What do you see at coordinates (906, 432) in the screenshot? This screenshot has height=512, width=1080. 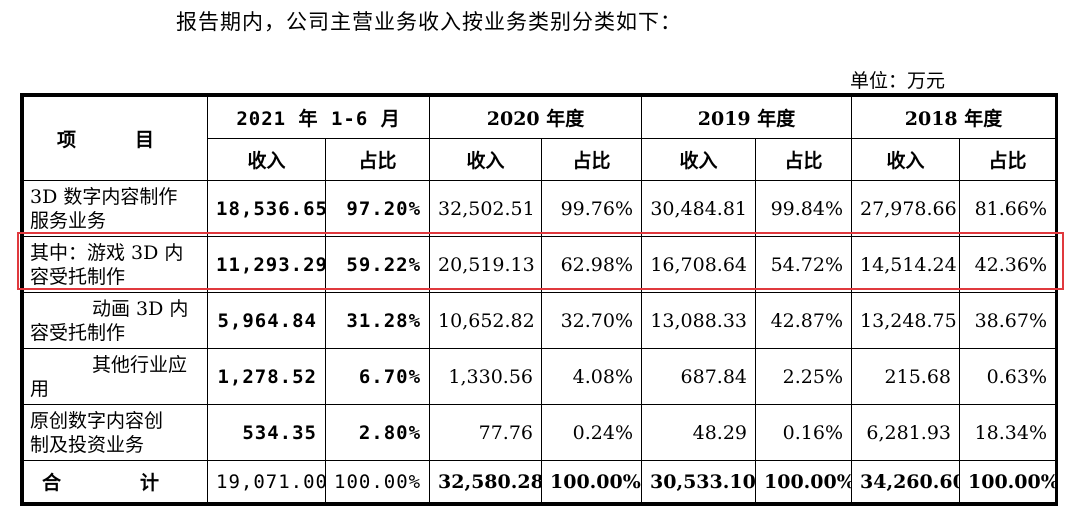 I see `cell-2018-revenue: 6,281.93` at bounding box center [906, 432].